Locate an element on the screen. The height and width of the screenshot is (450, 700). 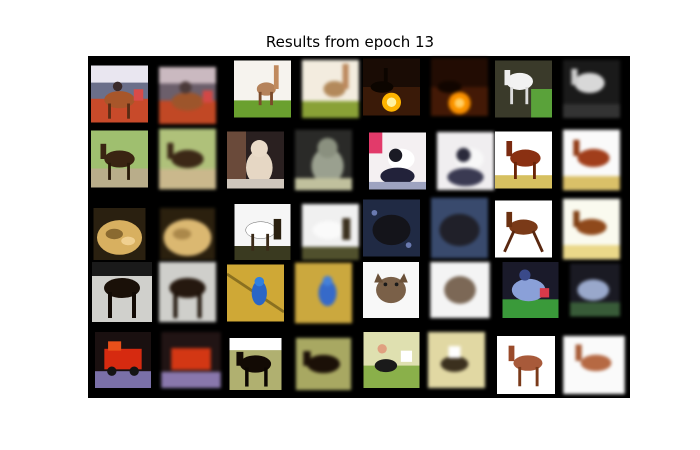
dog-black-white-recon-image is located at coordinates (465, 161).